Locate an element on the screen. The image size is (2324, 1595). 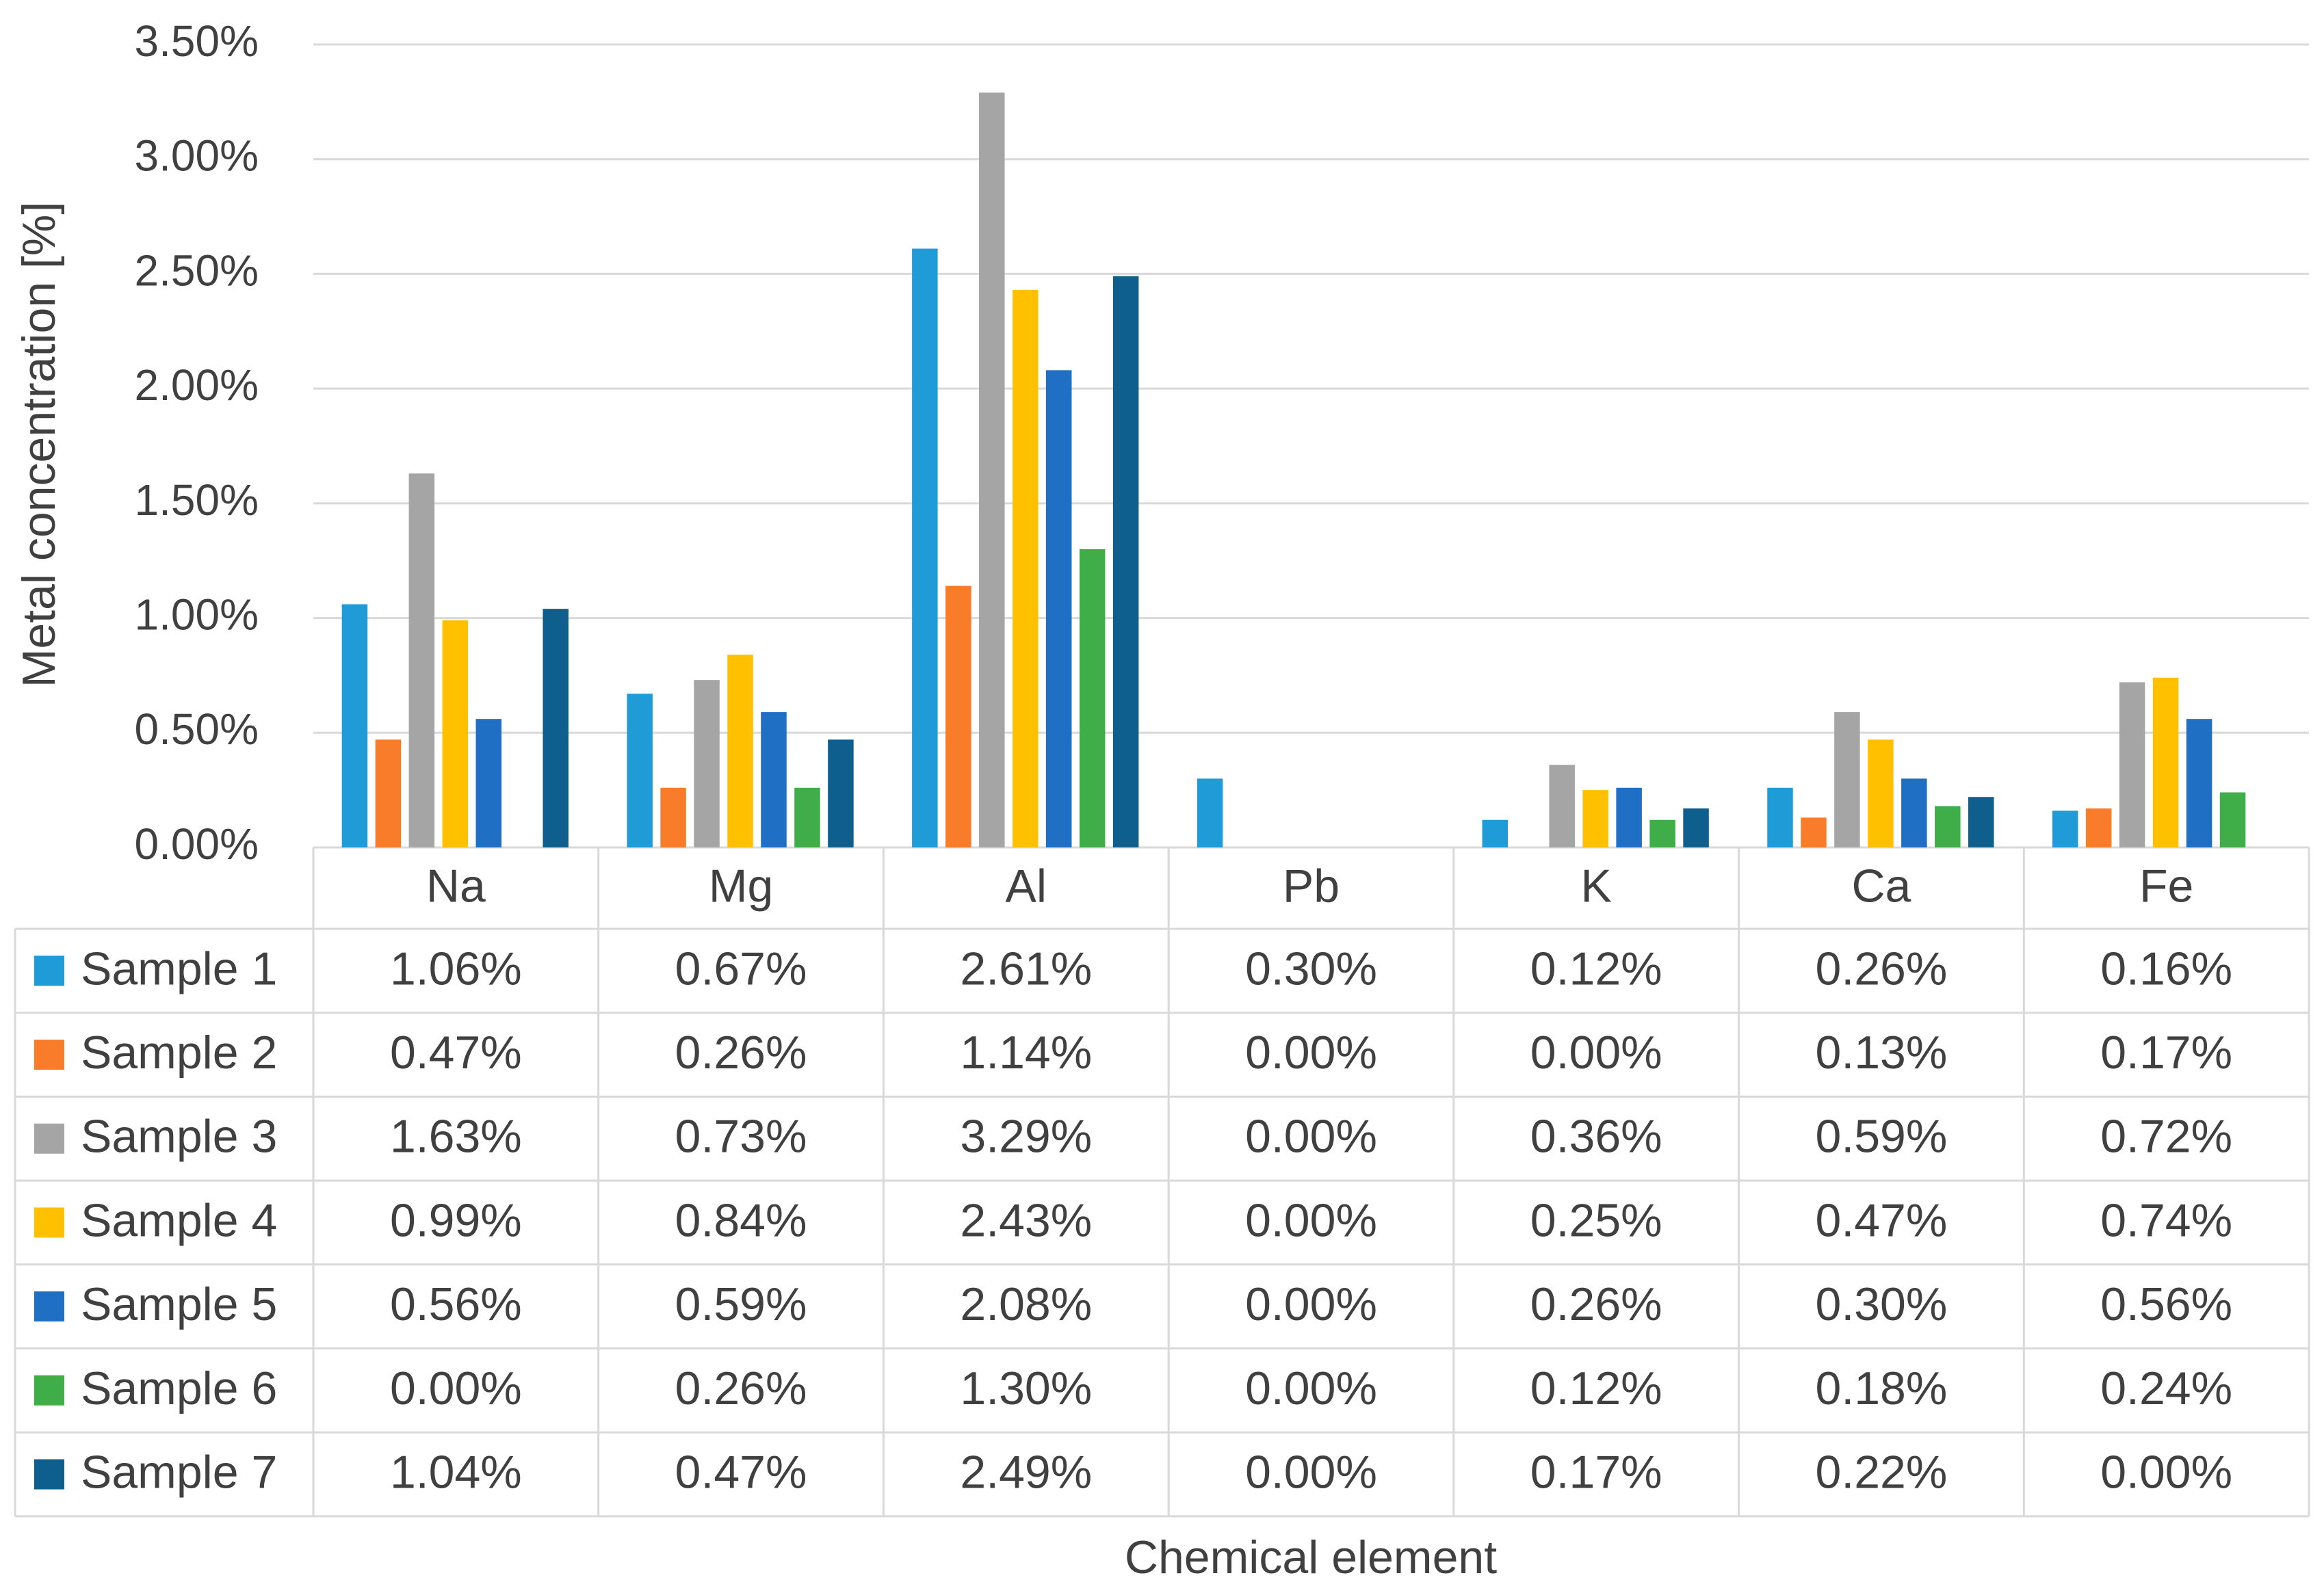
table-value: 0.18% is located at coordinates (1882, 1388).